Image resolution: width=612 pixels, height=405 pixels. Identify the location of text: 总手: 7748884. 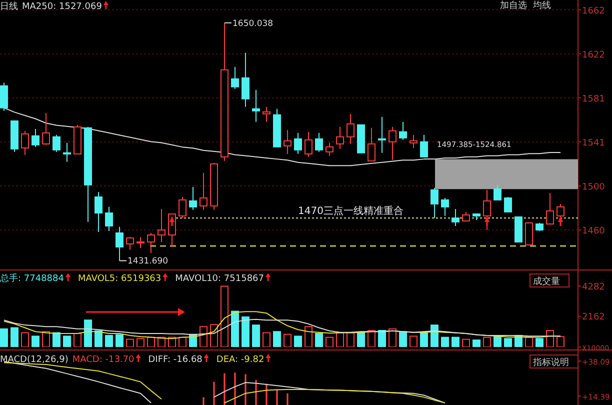
(32, 278).